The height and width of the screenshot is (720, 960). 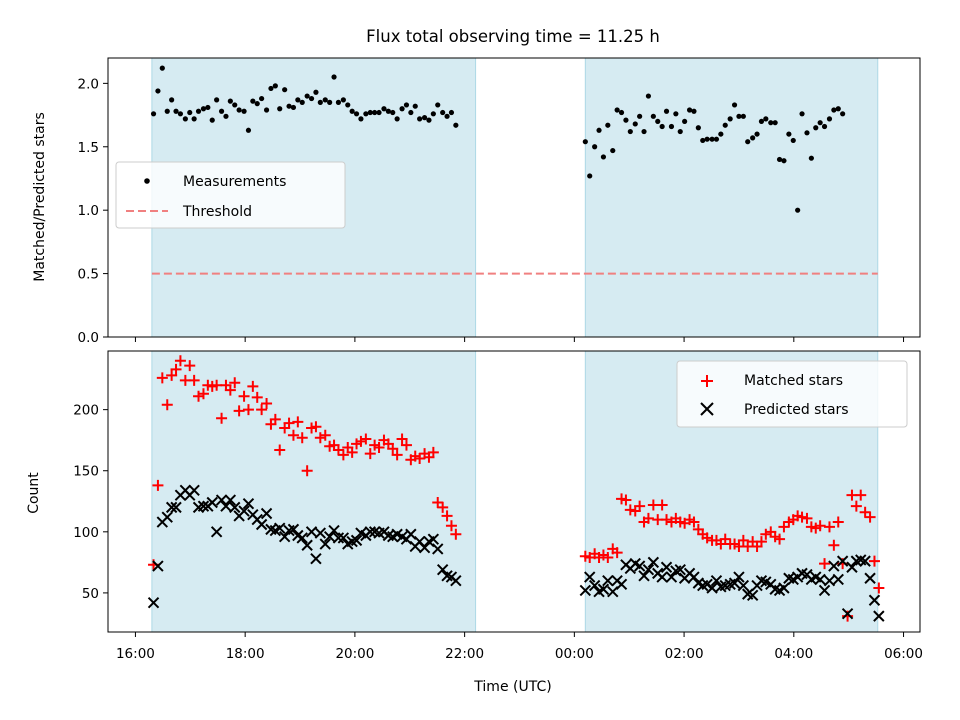 What do you see at coordinates (90, 502) in the screenshot?
I see `bottom-y-ticks: 50 100 150 200` at bounding box center [90, 502].